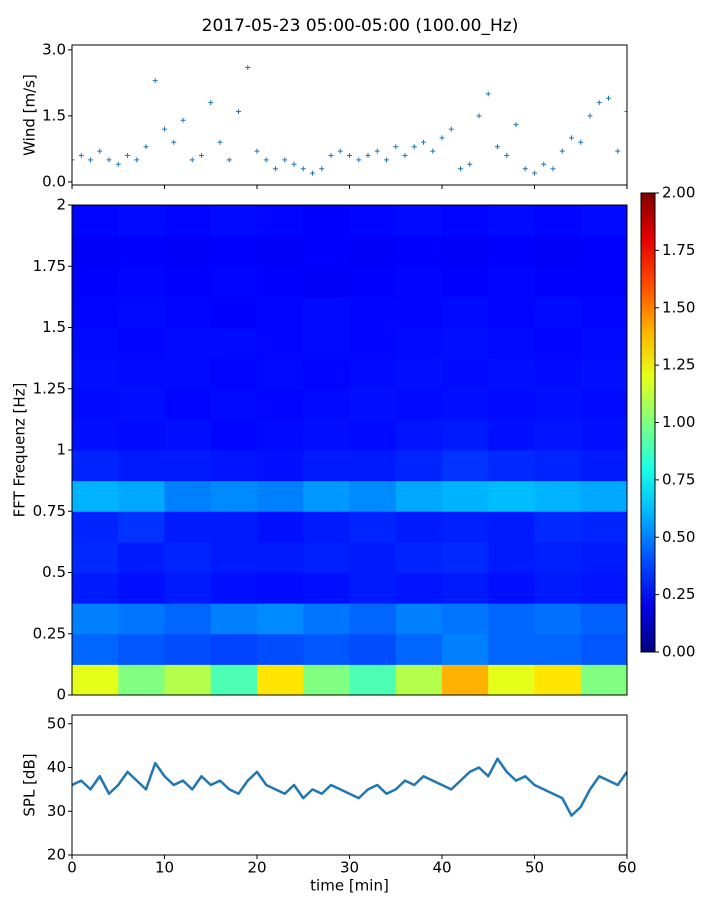  What do you see at coordinates (54, 49) in the screenshot?
I see `y-tick-label: 3.0` at bounding box center [54, 49].